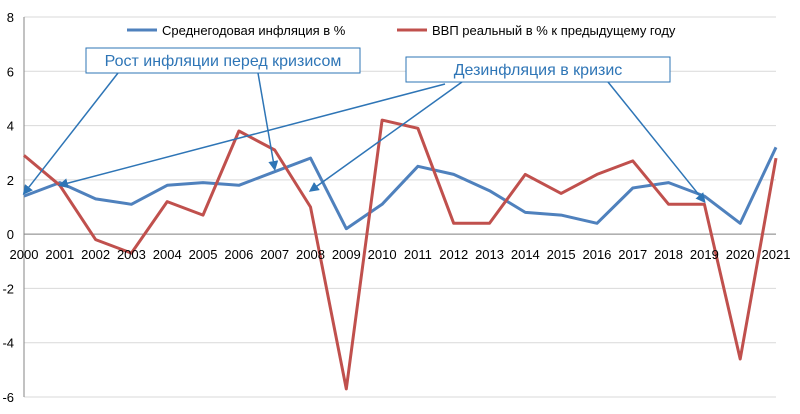 This screenshot has width=800, height=414. I want to click on x-tick-label: 2010, so click(382, 254).